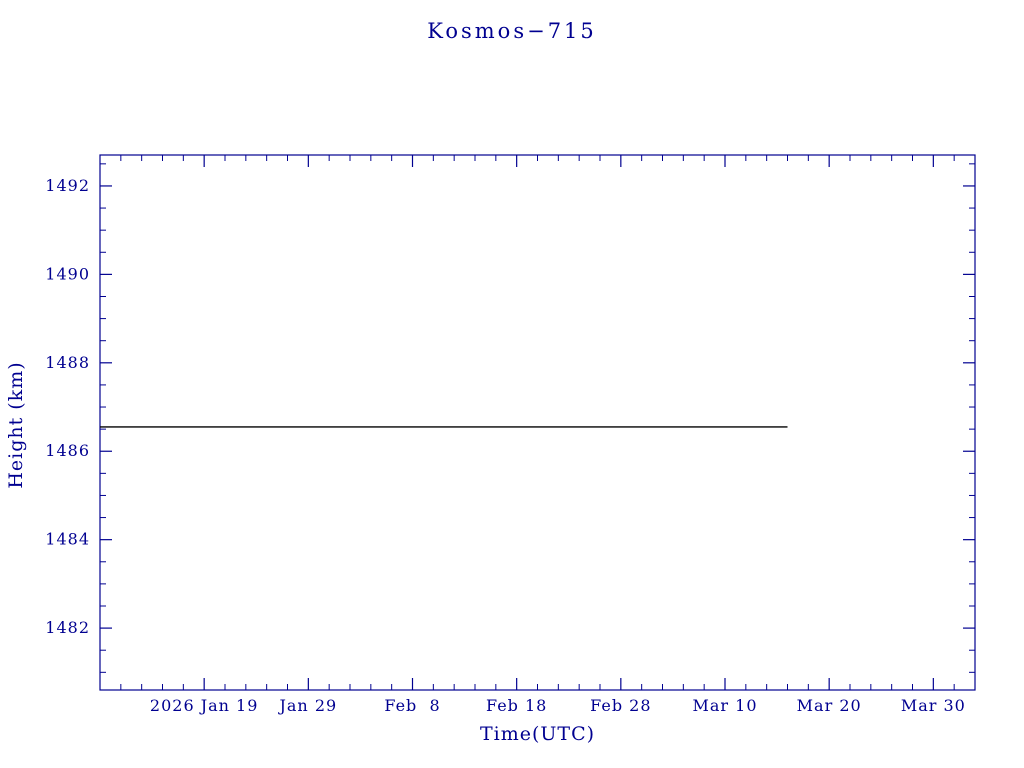  Describe the element at coordinates (204, 705) in the screenshot. I see `x-tick-label: 2026 Jan 19` at that location.